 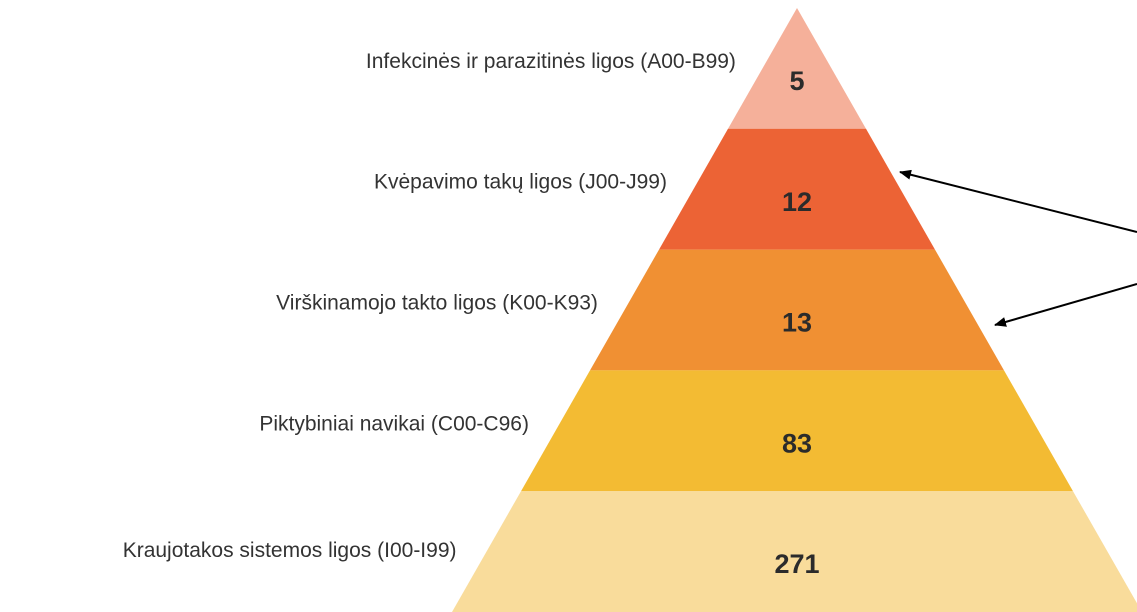 What do you see at coordinates (797, 323) in the screenshot?
I see `value-label: 13` at bounding box center [797, 323].